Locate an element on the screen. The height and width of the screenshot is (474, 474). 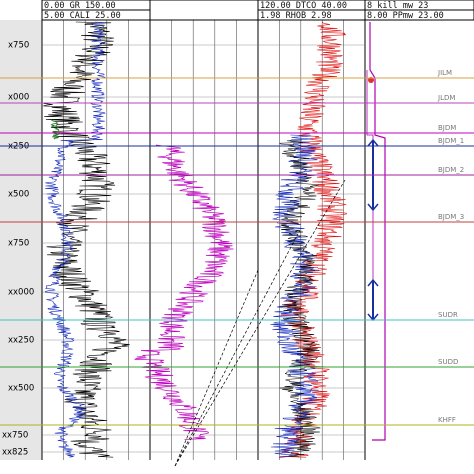
top-label: BJDM is located at coordinates (447, 128).